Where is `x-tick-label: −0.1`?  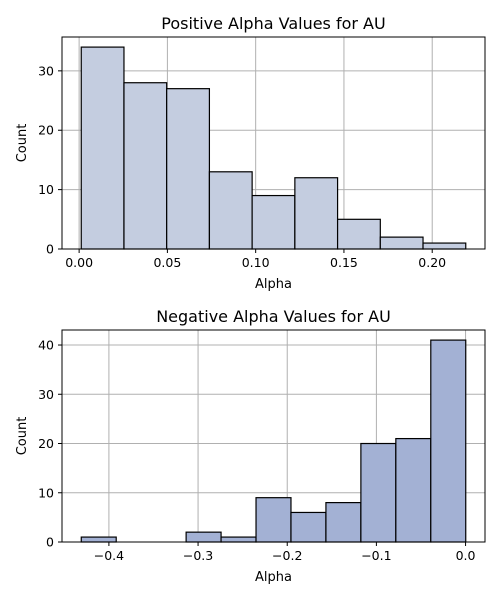
x-tick-label: −0.1 is located at coordinates (376, 555).